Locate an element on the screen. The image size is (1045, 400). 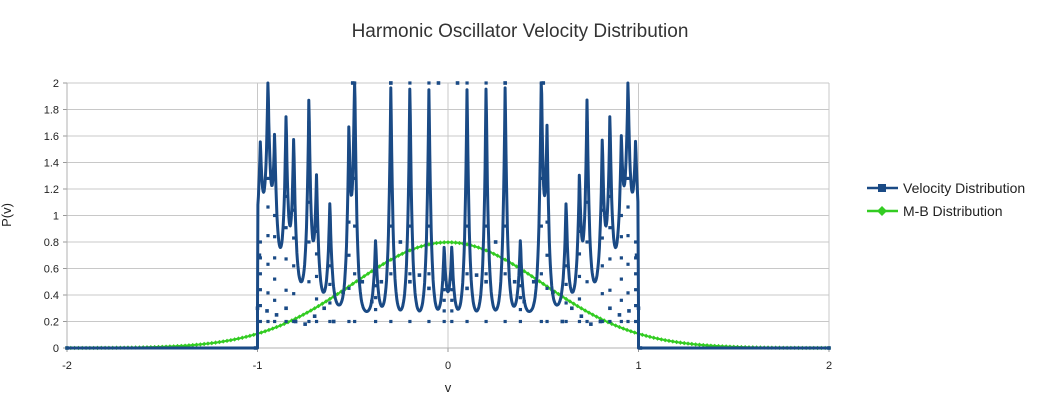
y-tick-label: 1.2 is located at coordinates (51, 190).